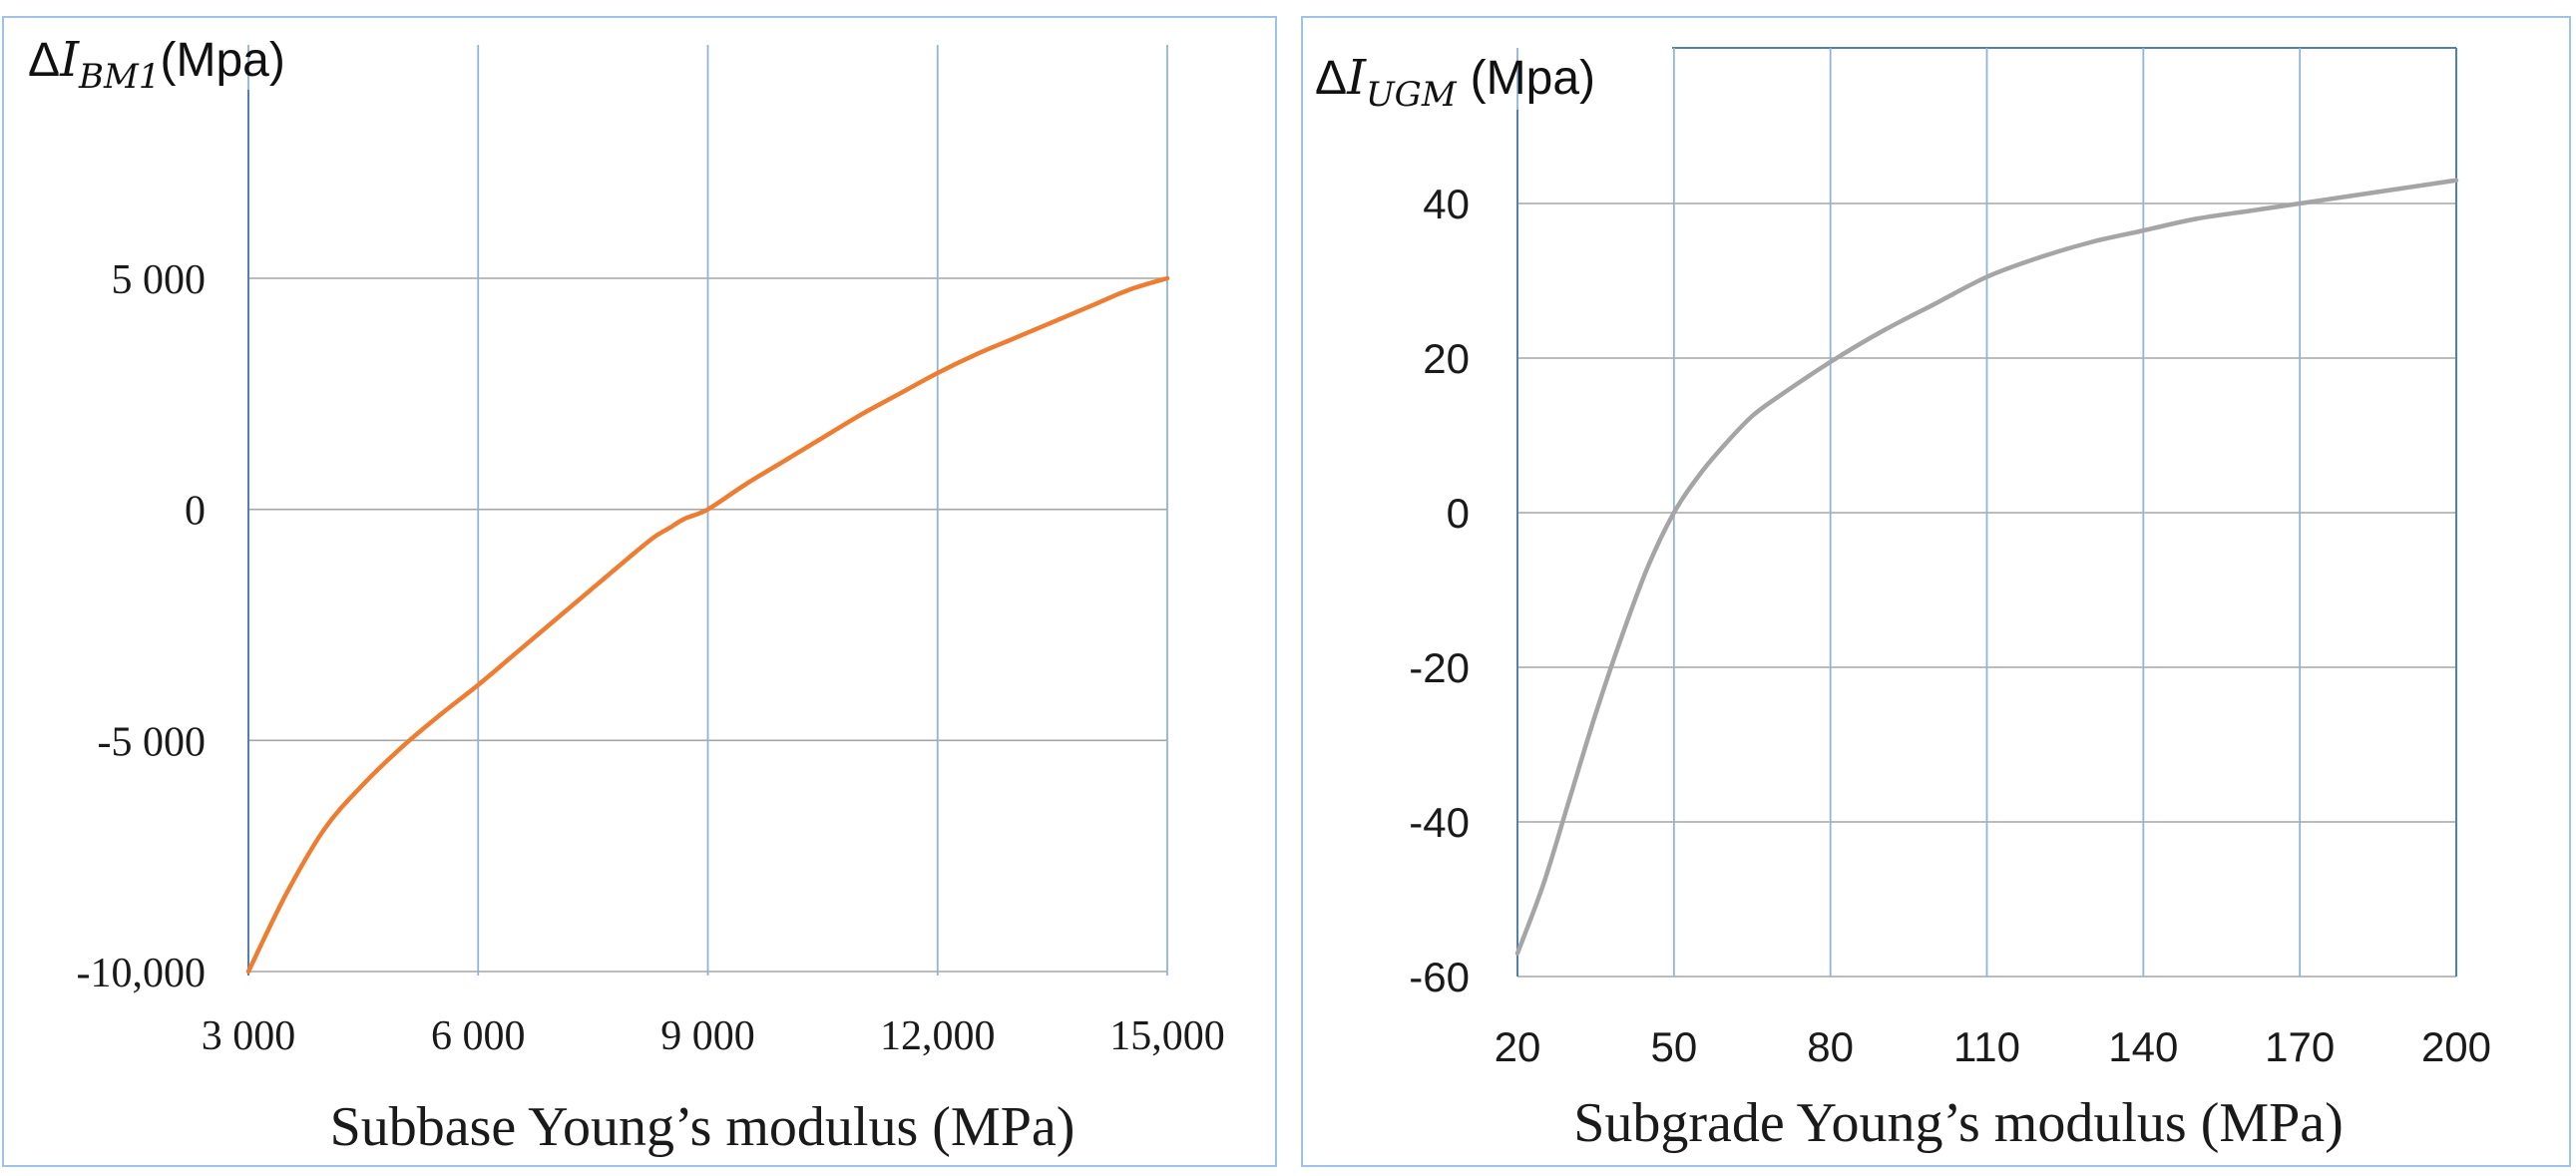 This screenshot has height=1176, width=2576. What do you see at coordinates (1673, 1046) in the screenshot?
I see `x-tick-label: 50` at bounding box center [1673, 1046].